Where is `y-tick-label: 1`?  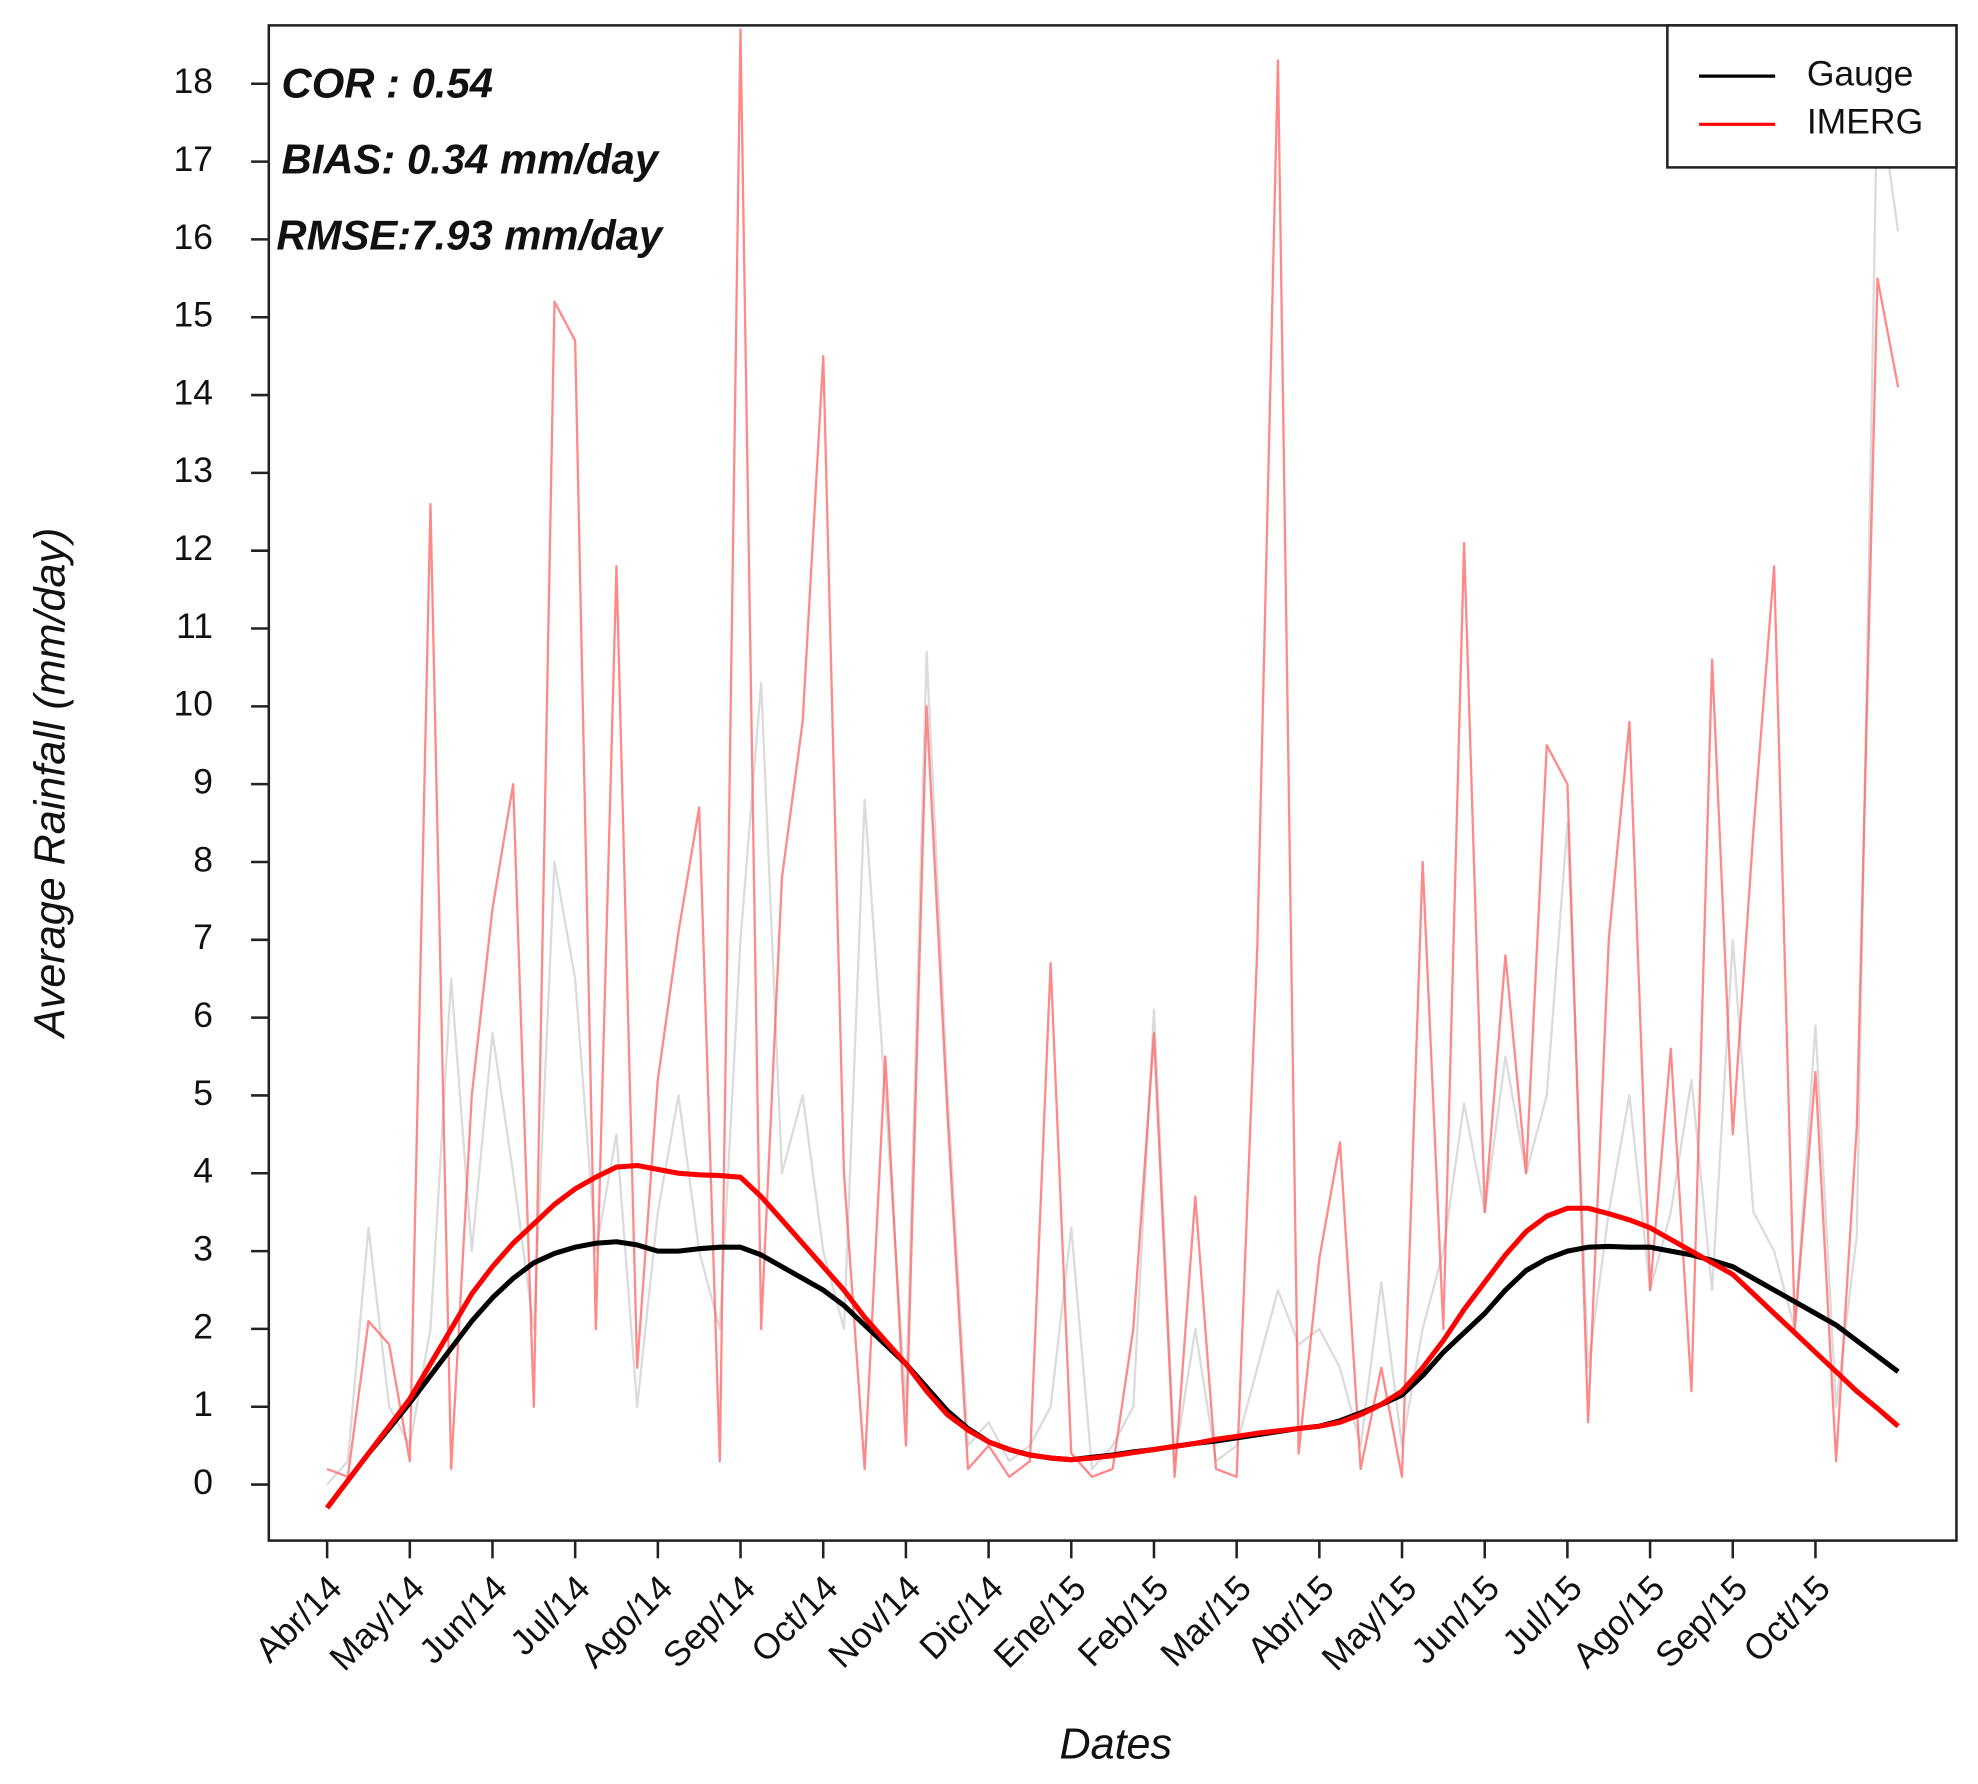 y-tick-label: 1 is located at coordinates (203, 1404).